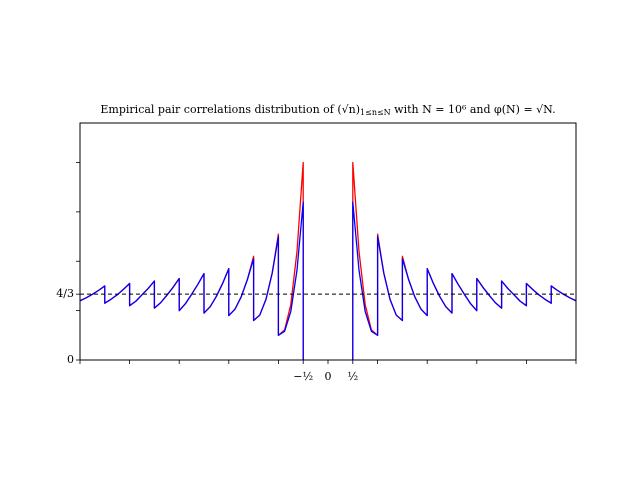 This screenshot has width=640, height=480. What do you see at coordinates (473, 109) in the screenshot?
I see `title-rest: with N = 10⁶ and φ(N) = √N.` at bounding box center [473, 109].